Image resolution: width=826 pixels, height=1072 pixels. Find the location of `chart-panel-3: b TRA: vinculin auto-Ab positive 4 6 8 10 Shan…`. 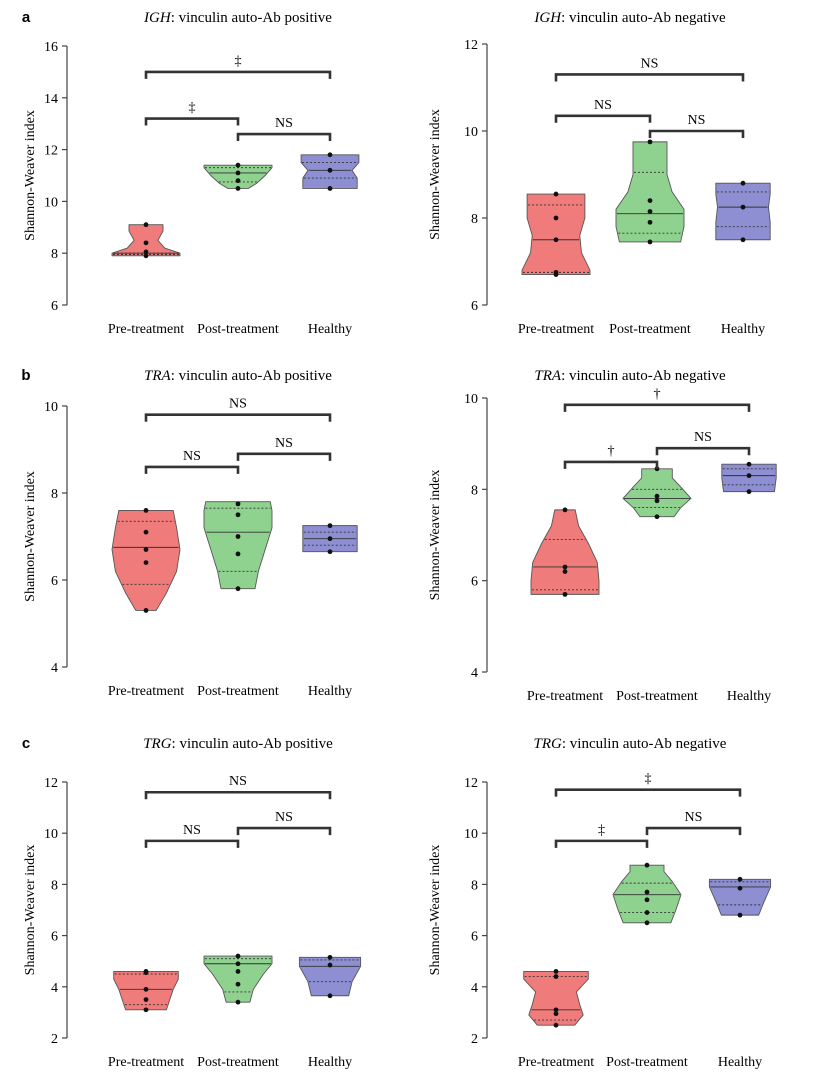

chart-panel-3: b TRA: vinculin auto-Ab positive 4 6 8 10 Shan… is located at coordinates (189, 533).